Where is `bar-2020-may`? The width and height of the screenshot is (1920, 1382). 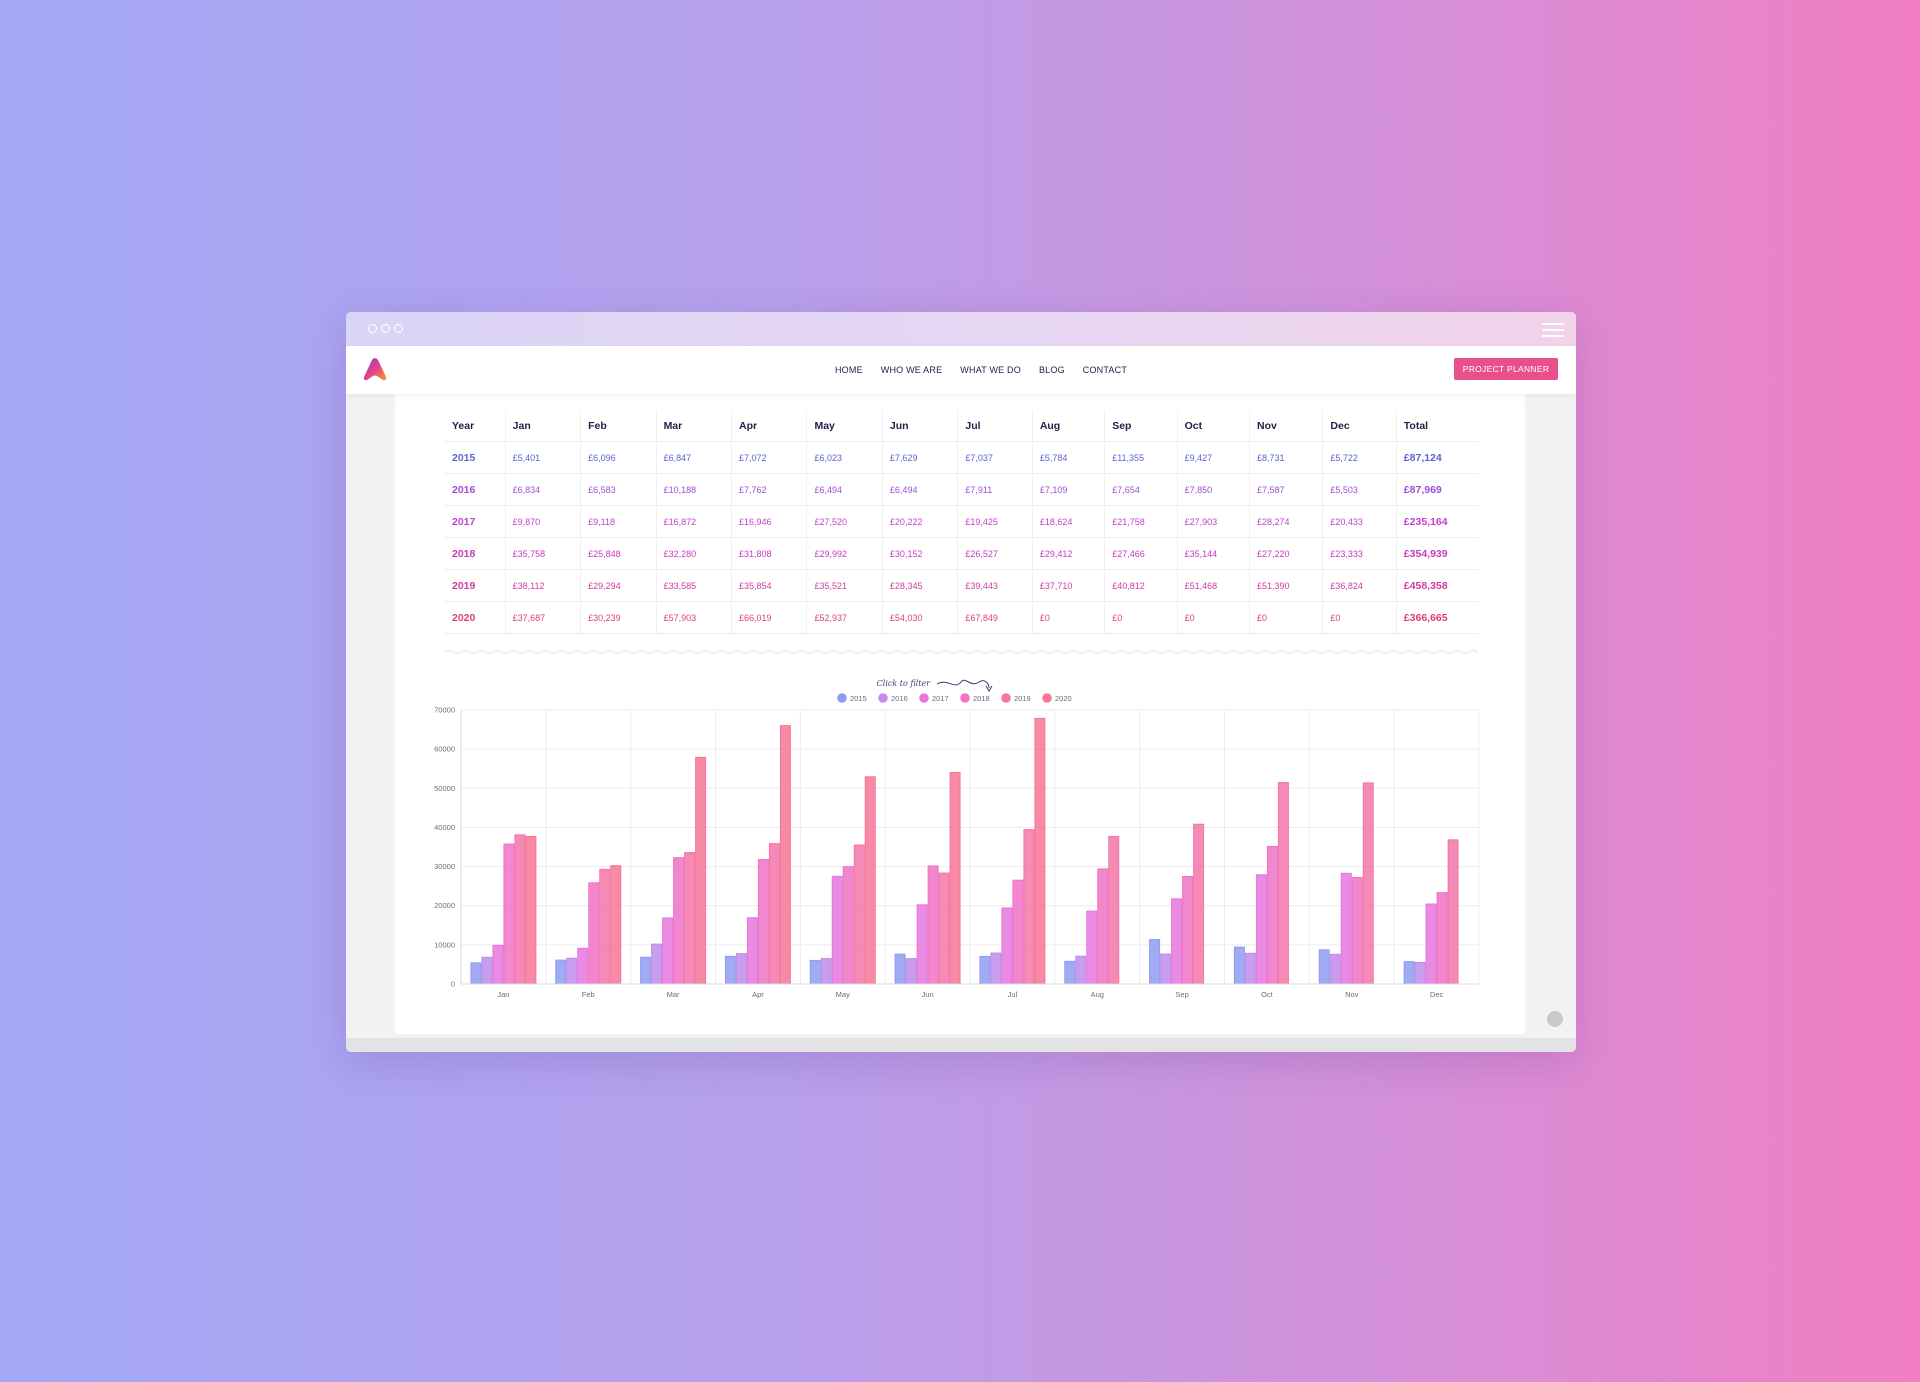
bar-2020-may is located at coordinates (870, 880).